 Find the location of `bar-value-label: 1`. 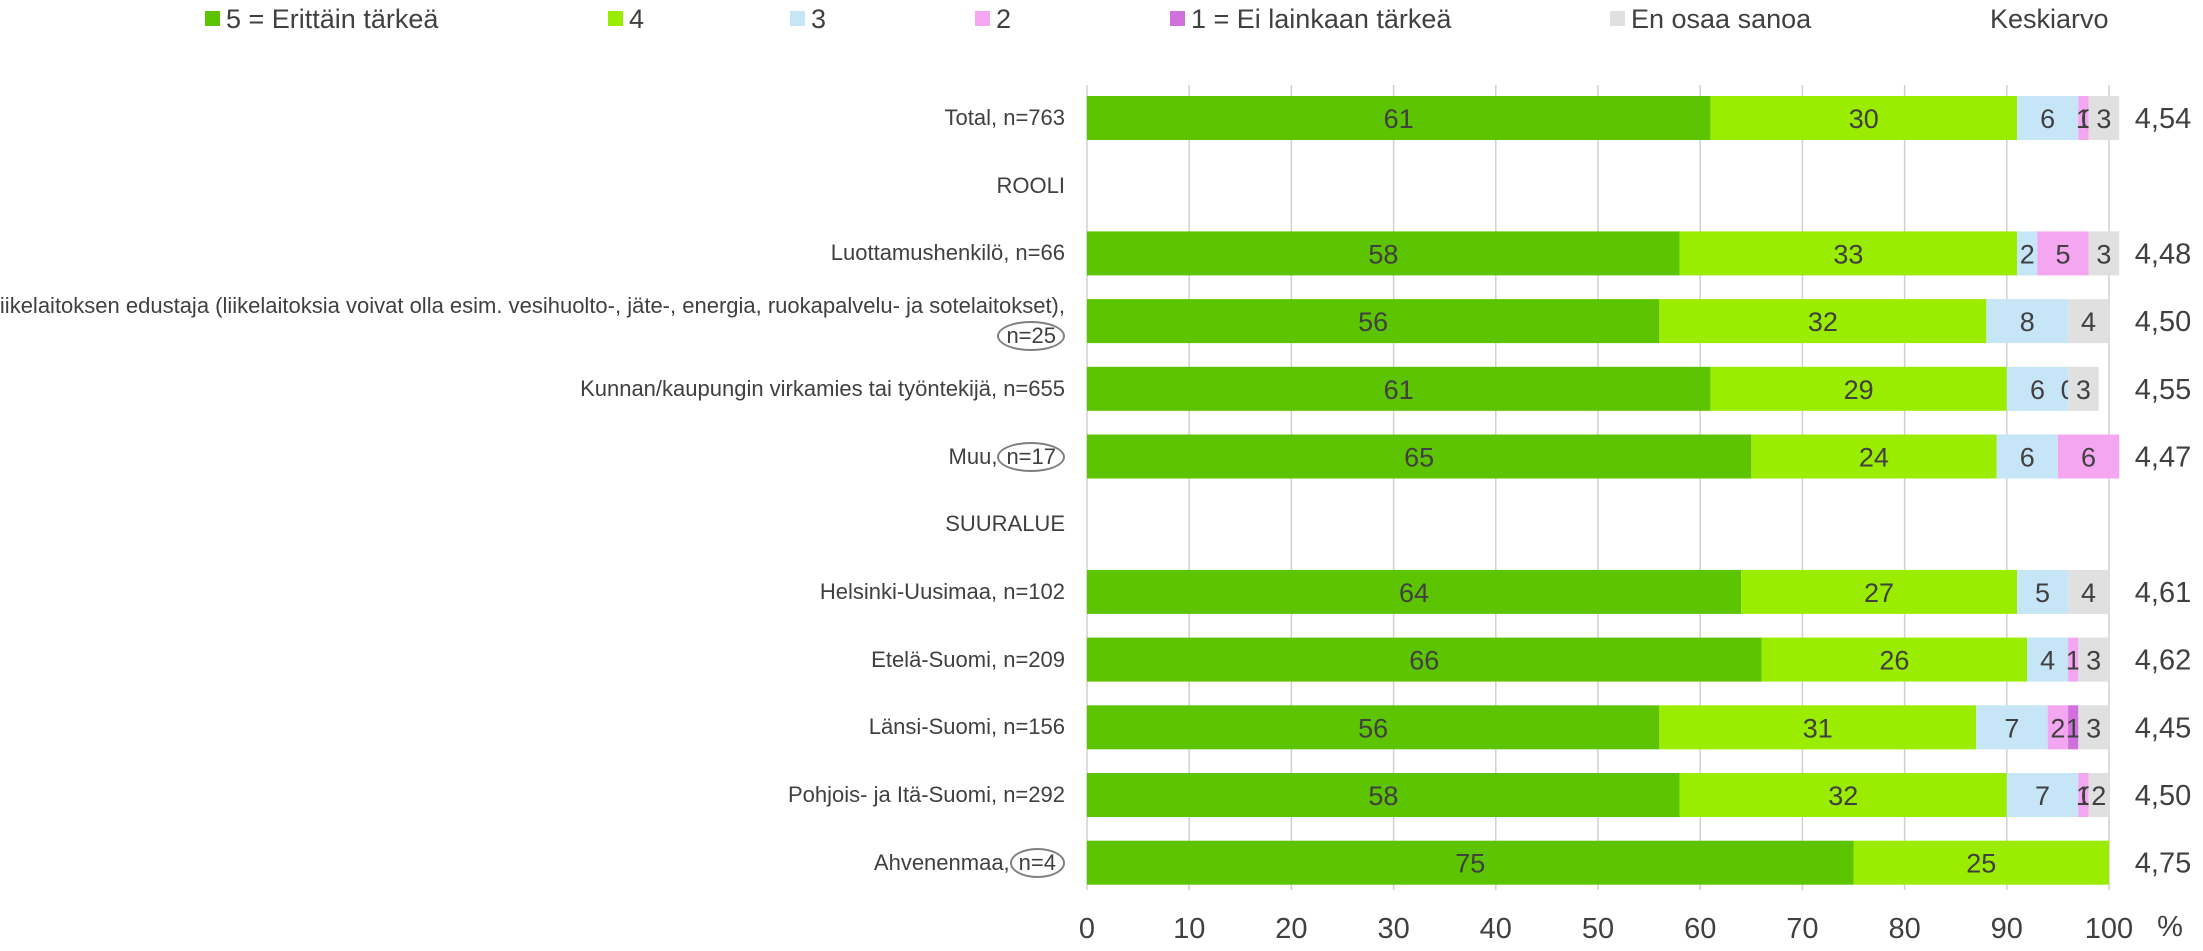

bar-value-label: 1 is located at coordinates (2083, 796).